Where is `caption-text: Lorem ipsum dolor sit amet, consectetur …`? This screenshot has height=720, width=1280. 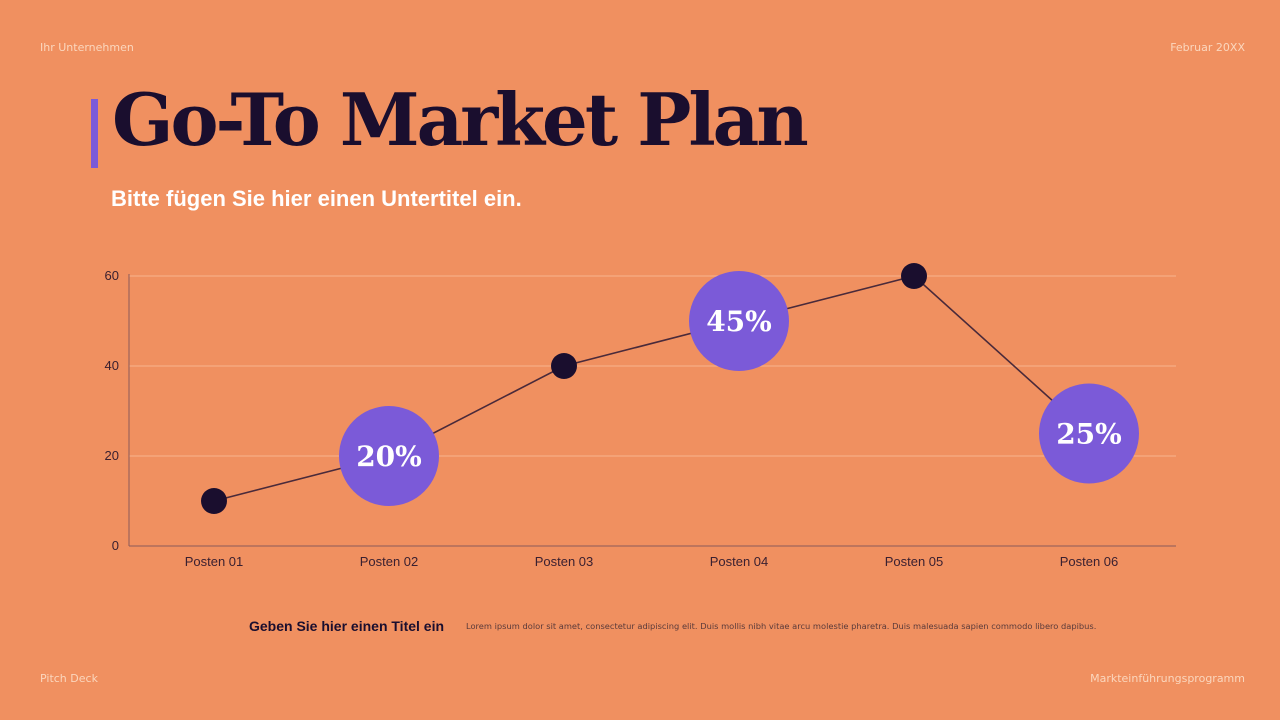 caption-text: Lorem ipsum dolor sit amet, consectetur … is located at coordinates (781, 626).